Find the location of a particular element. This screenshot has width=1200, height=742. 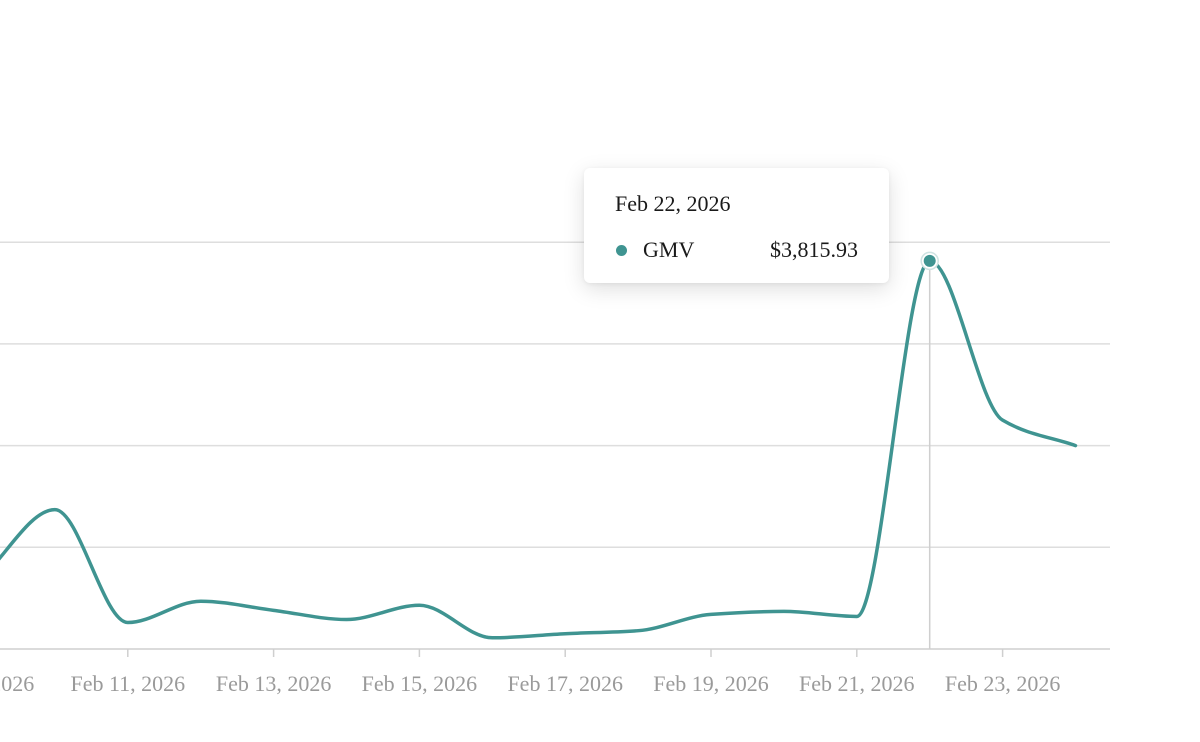

x-tick-label: Feb 23, 2026 is located at coordinates (1003, 683).